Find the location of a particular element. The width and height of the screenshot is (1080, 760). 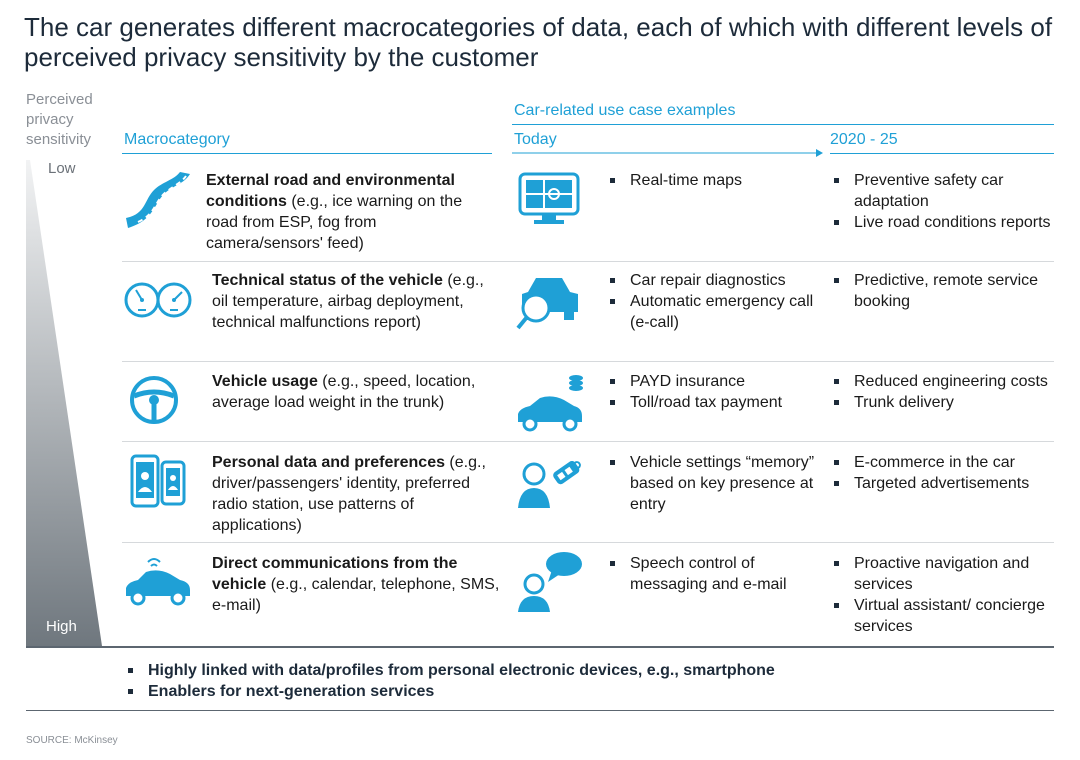

list-item: Preventive safety car adaptation is located at coordinates (945, 191).